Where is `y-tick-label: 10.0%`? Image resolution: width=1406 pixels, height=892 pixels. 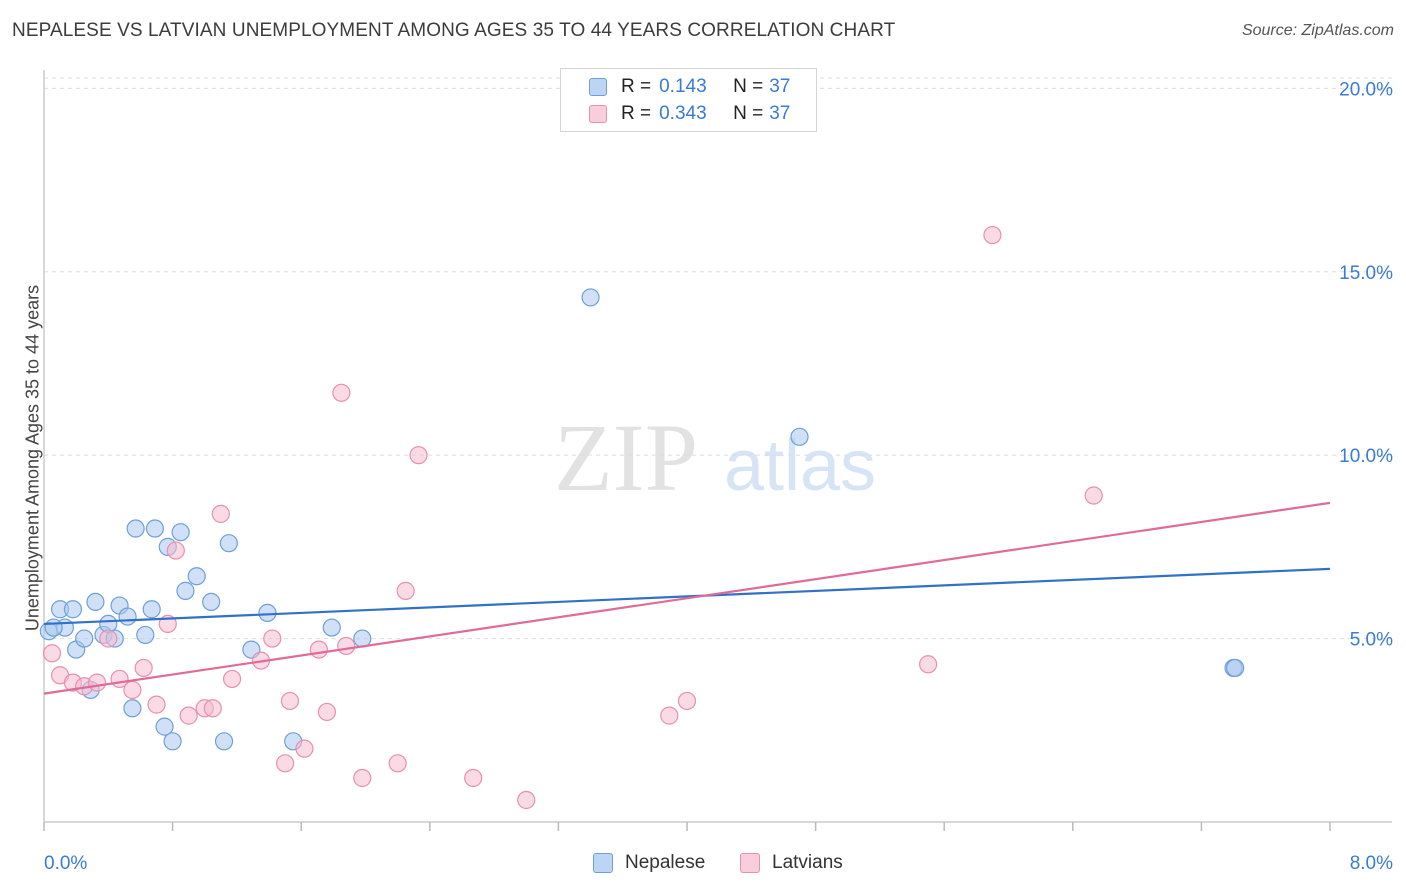 y-tick-label: 10.0% is located at coordinates (1366, 456).